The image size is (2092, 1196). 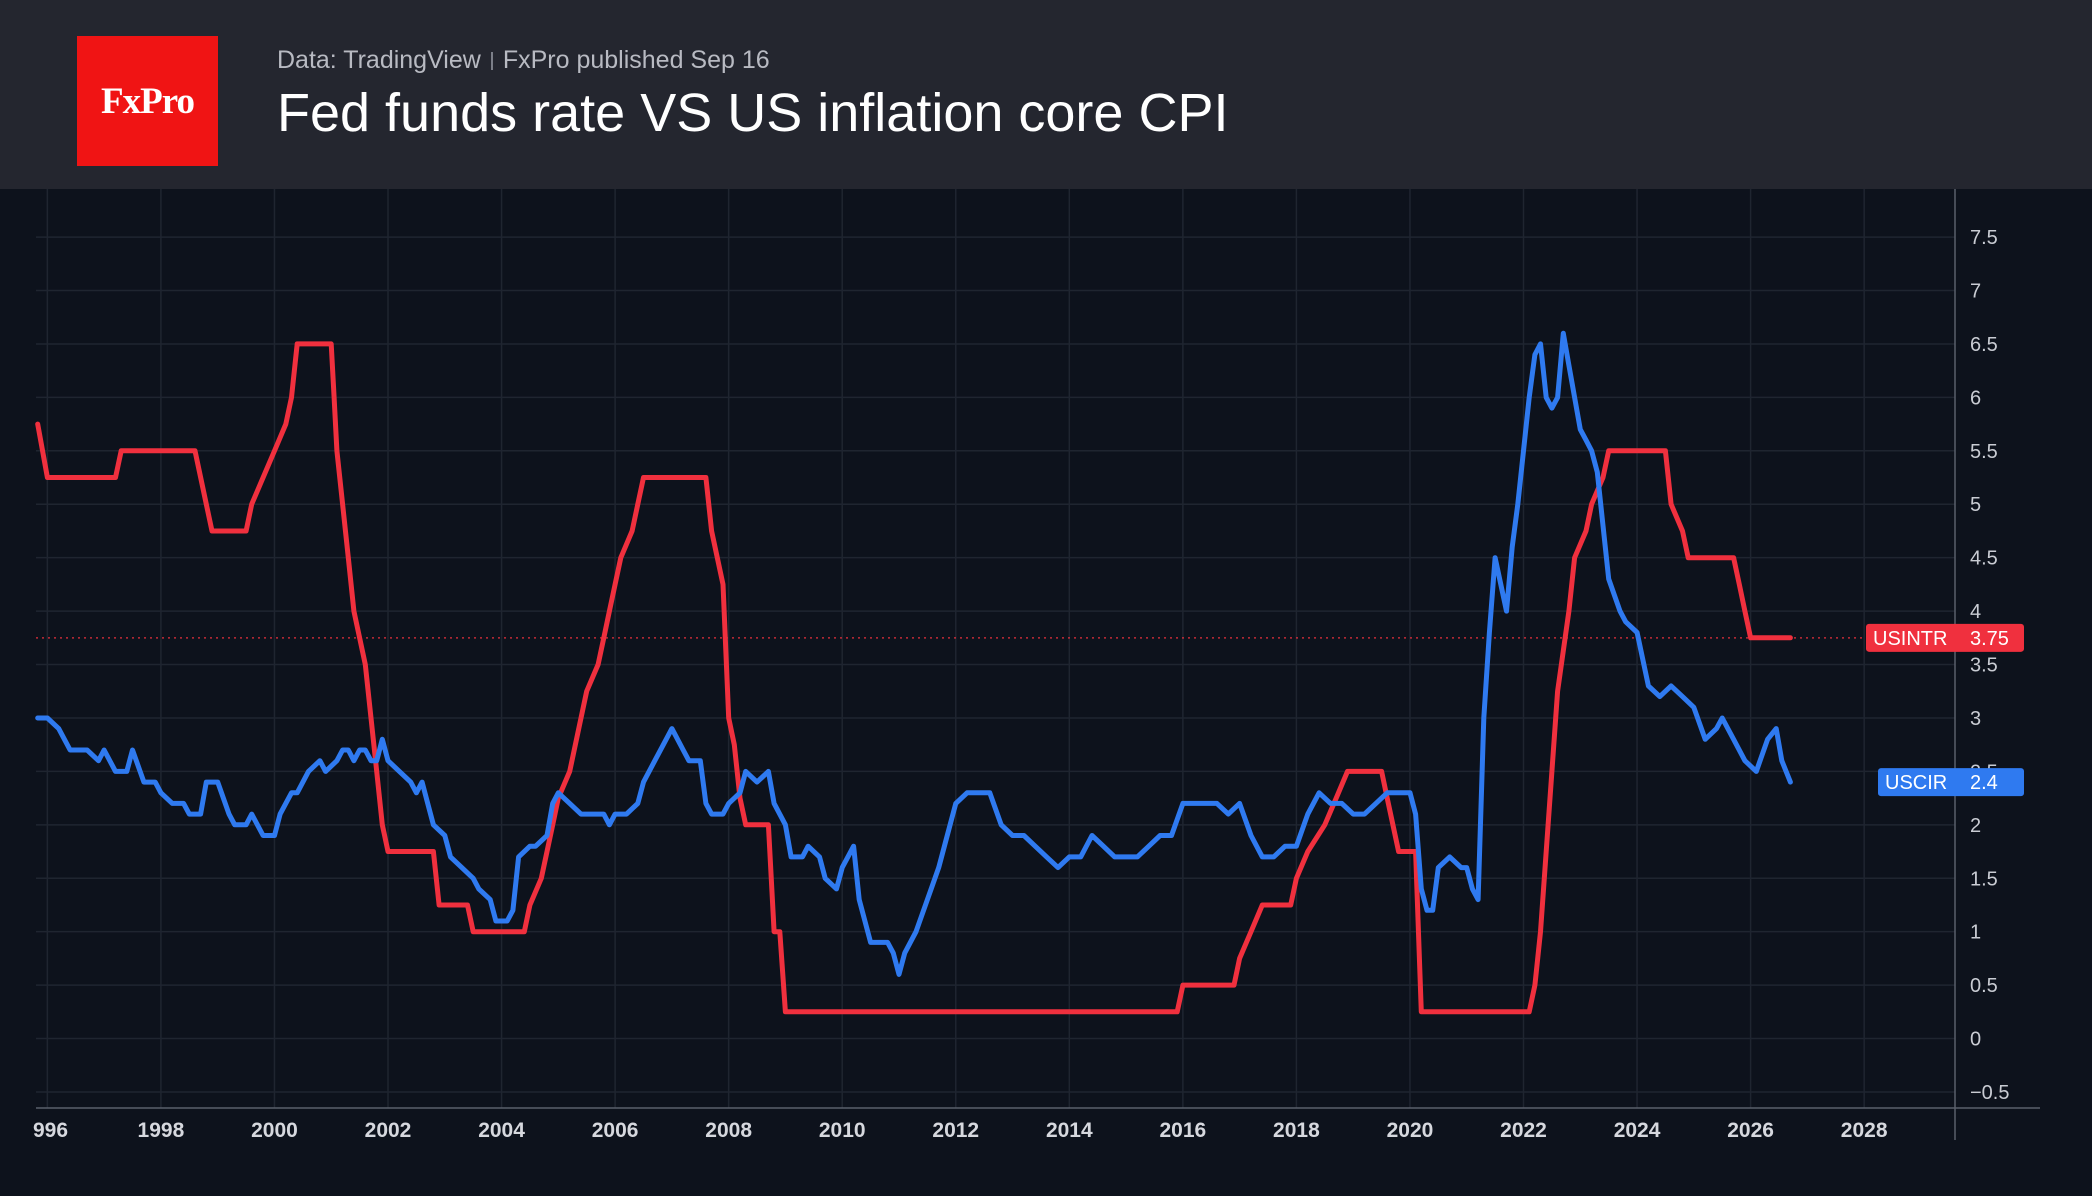 What do you see at coordinates (1296, 1130) in the screenshot?
I see `x-tick-label: 2018` at bounding box center [1296, 1130].